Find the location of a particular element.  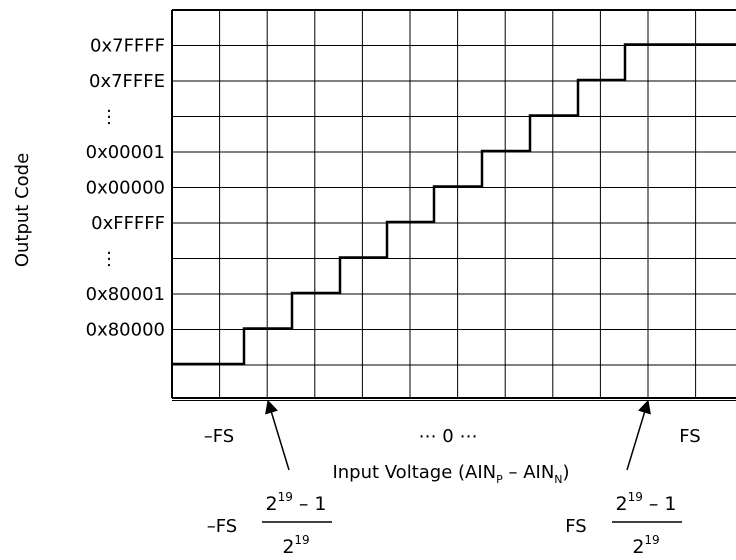

y-axis-code-label: 0xFFFFF is located at coordinates (128, 223).